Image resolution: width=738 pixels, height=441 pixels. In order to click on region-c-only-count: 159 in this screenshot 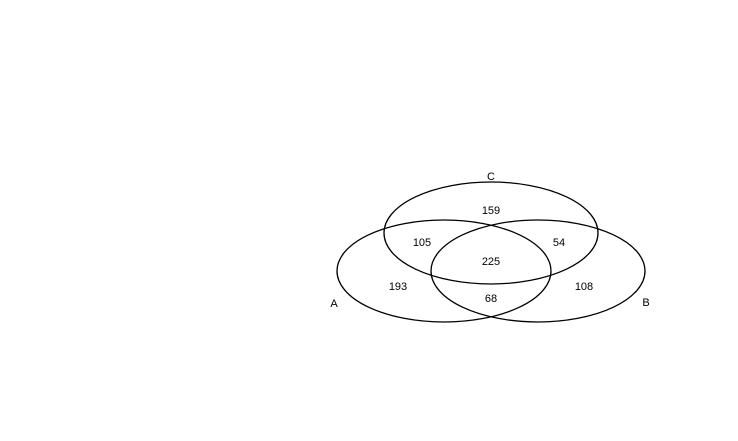, I will do `click(491, 211)`.